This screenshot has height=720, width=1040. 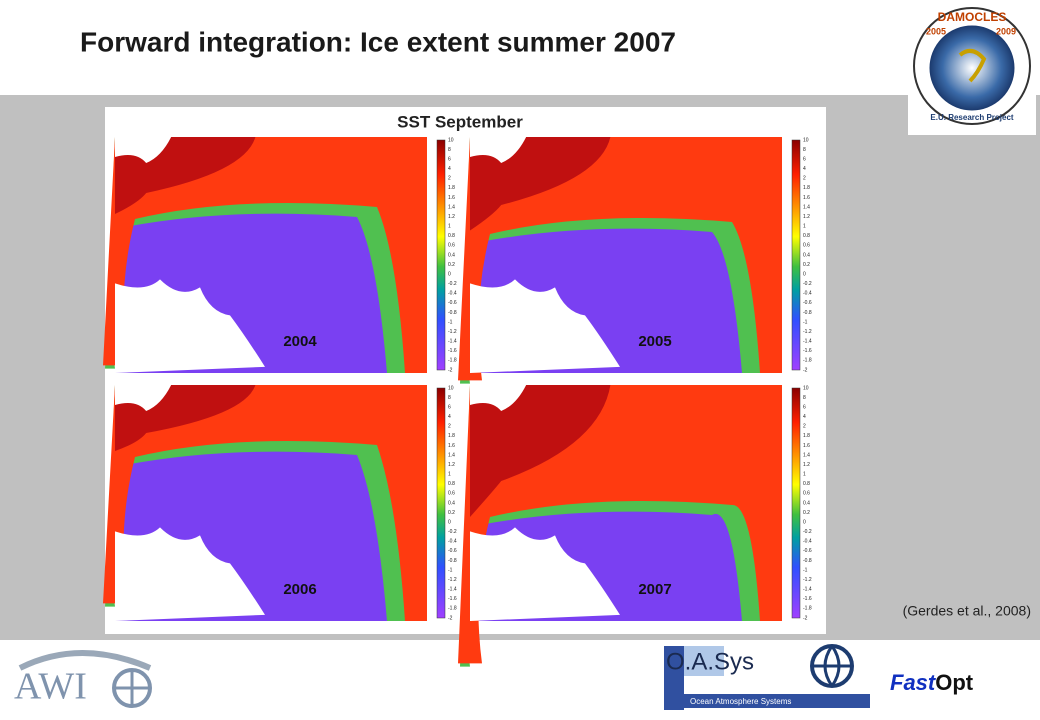 What do you see at coordinates (954, 682) in the screenshot?
I see `fastopt-opt: Opt` at bounding box center [954, 682].